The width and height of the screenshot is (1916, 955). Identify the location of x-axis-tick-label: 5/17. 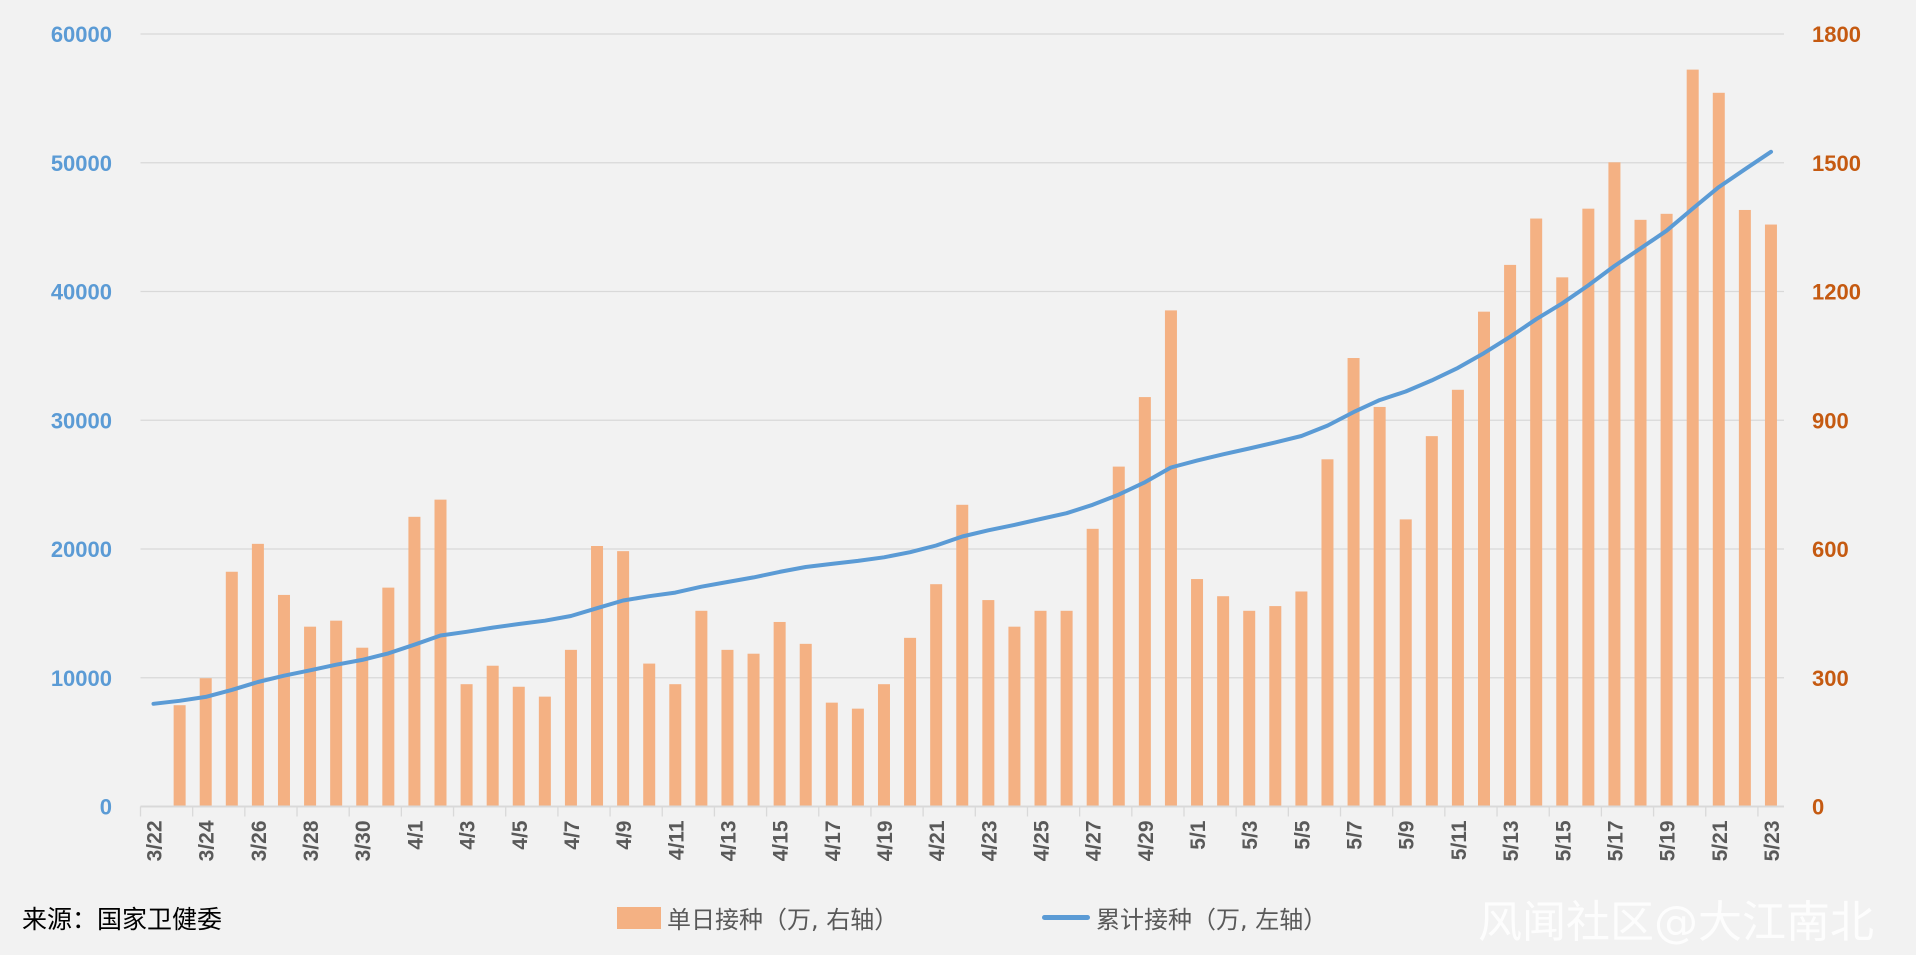
(1615, 841).